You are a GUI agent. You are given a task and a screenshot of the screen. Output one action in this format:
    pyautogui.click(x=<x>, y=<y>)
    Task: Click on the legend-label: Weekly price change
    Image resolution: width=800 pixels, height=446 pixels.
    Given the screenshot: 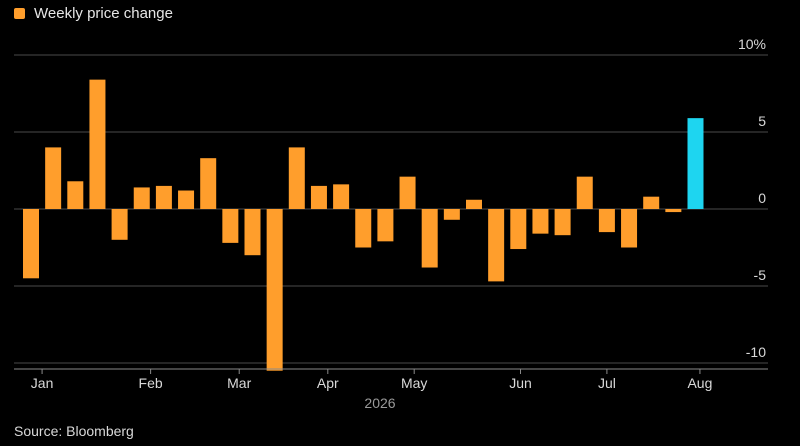 What is the action you would take?
    pyautogui.click(x=103, y=13)
    